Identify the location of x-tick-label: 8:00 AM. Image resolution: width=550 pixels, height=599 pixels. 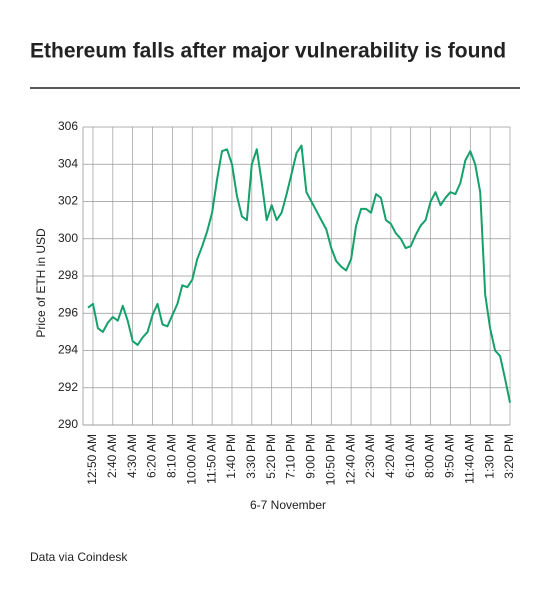
(430, 456).